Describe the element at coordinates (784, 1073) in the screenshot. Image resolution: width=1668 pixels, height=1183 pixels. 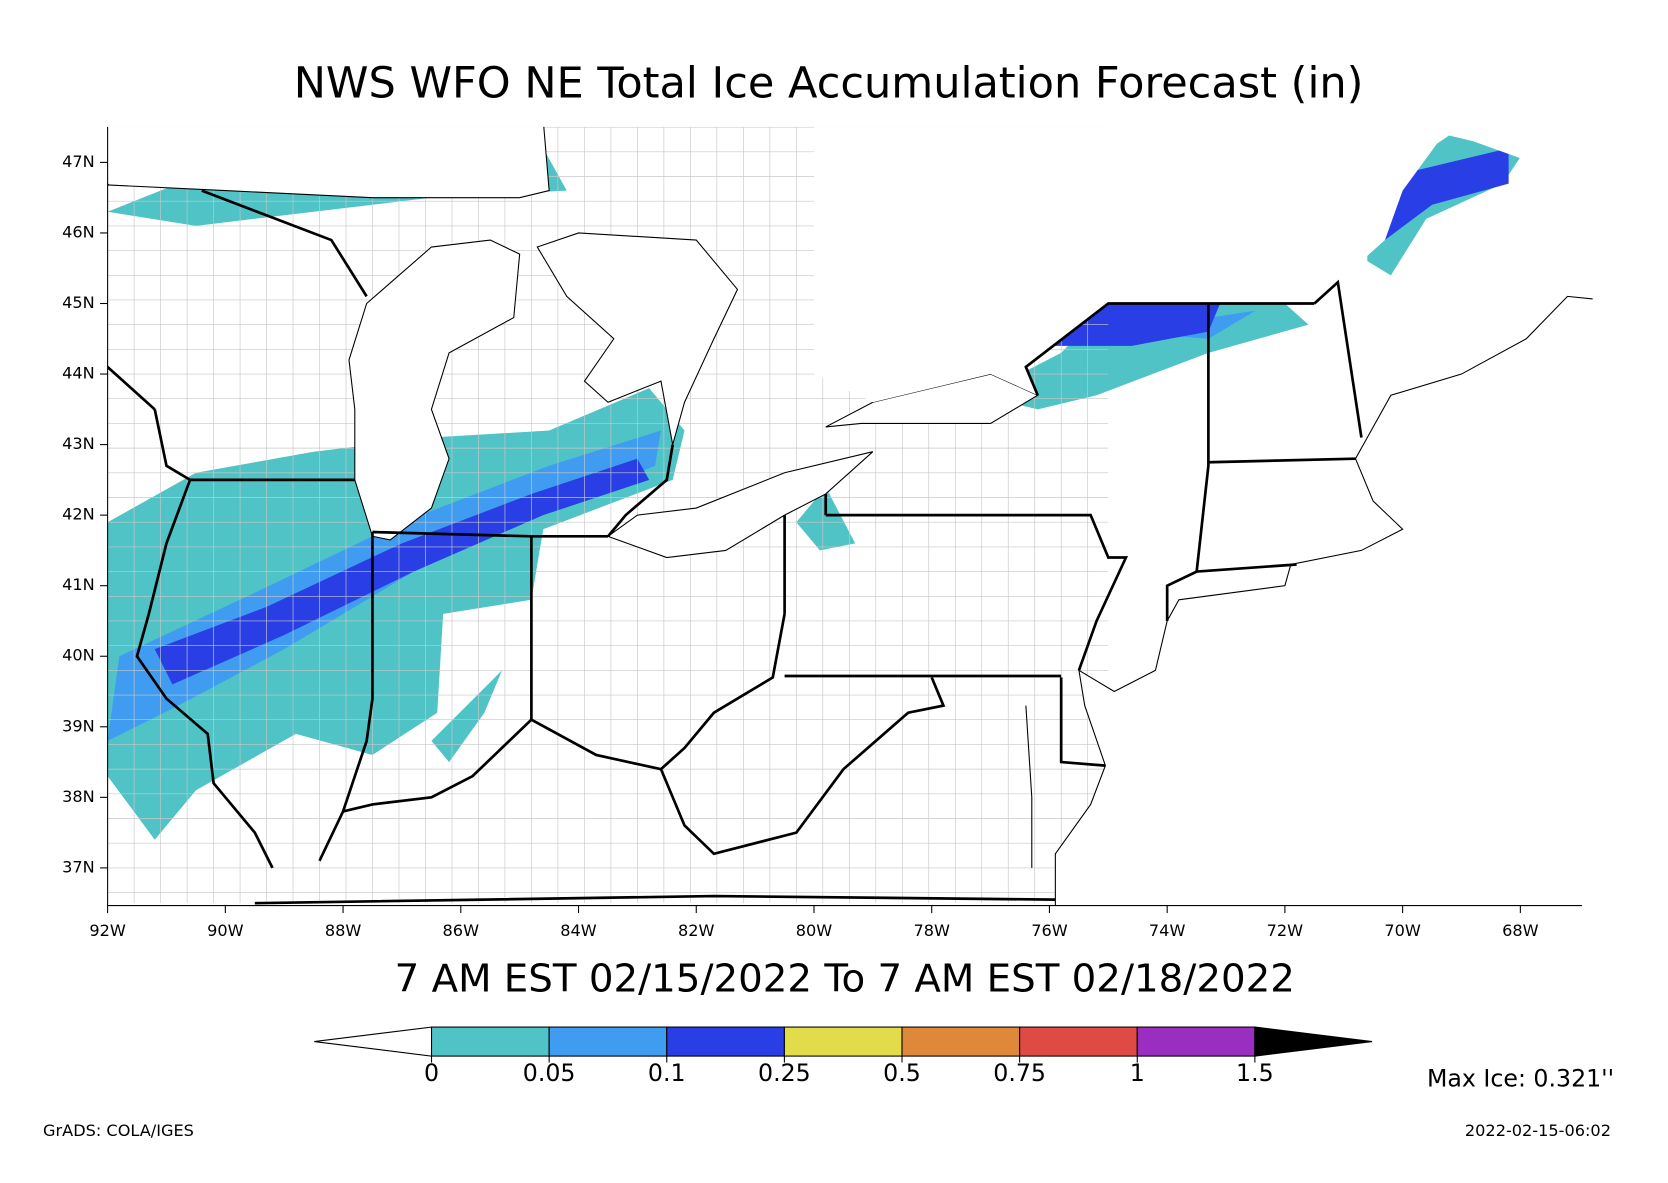
I see `colorbar-label: 0.25` at that location.